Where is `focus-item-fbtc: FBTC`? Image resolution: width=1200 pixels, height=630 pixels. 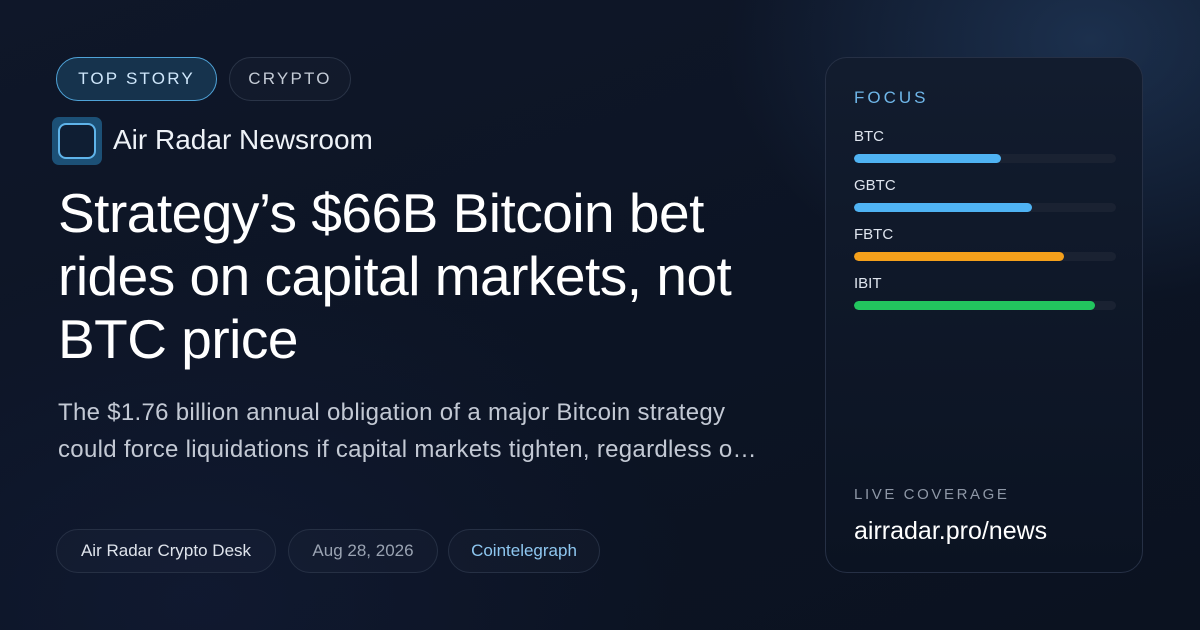 focus-item-fbtc: FBTC is located at coordinates (985, 250).